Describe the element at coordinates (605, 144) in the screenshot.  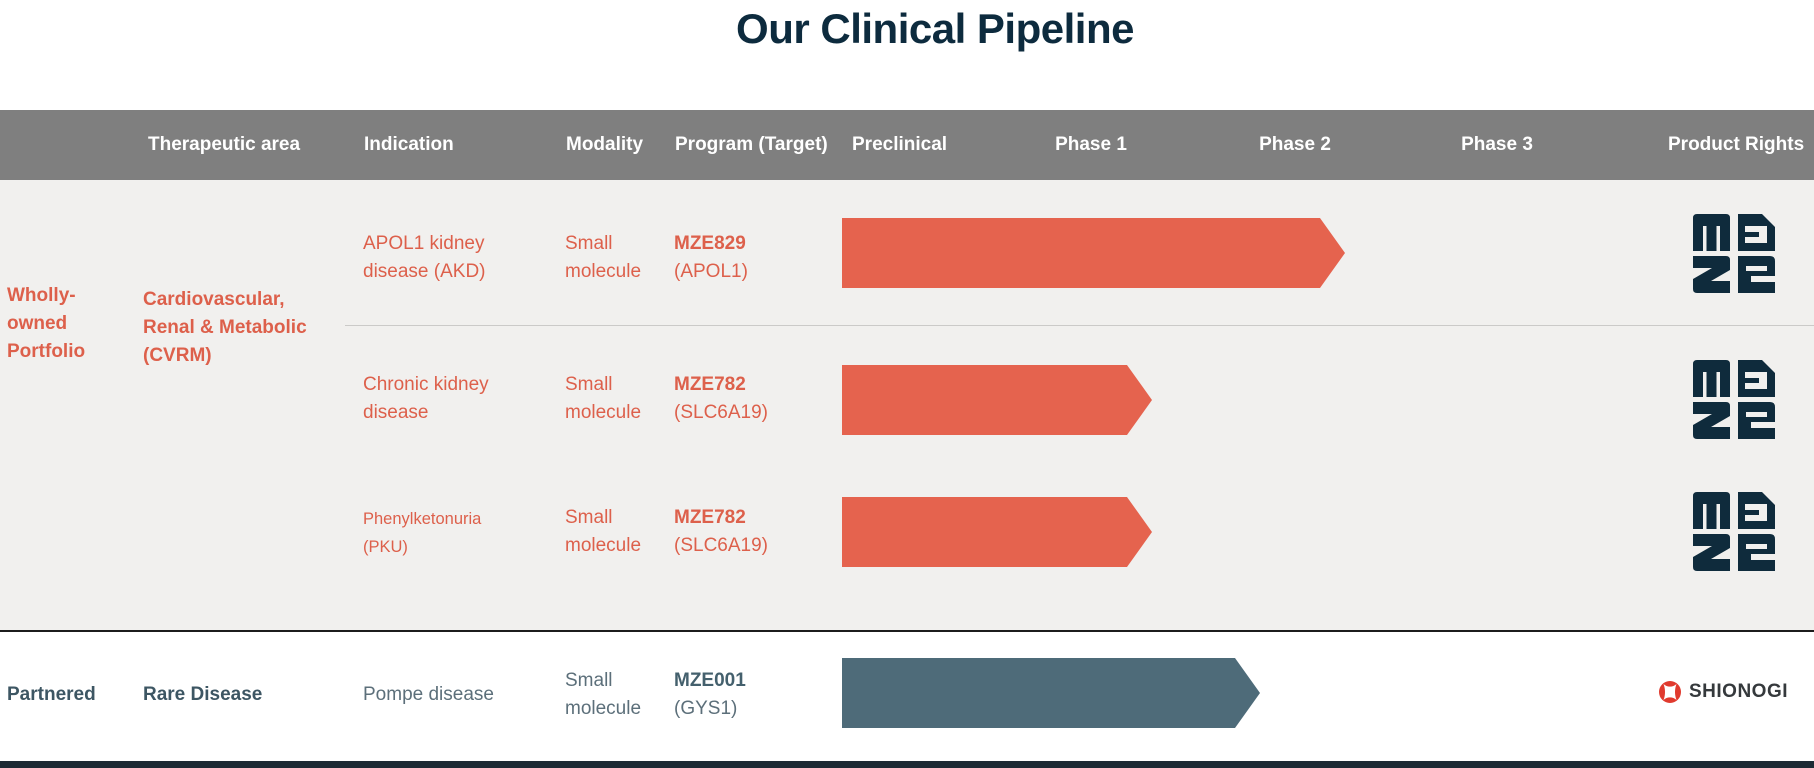
I see `header-modality: Modality` at that location.